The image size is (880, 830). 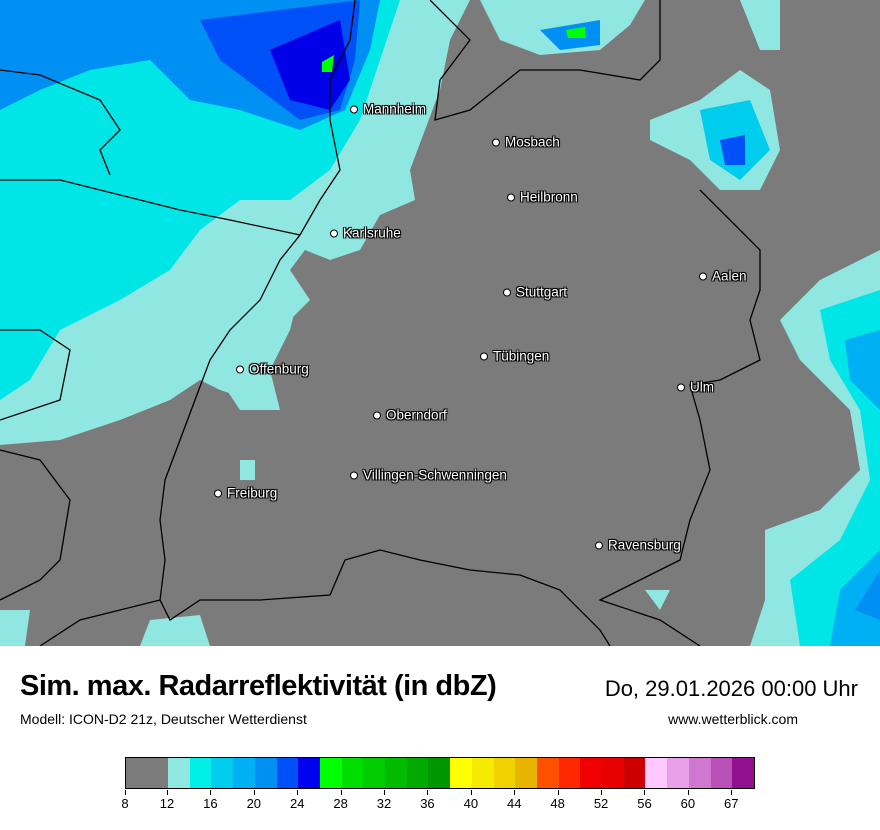 What do you see at coordinates (526, 142) in the screenshot?
I see `city-mosbach: Mosbach` at bounding box center [526, 142].